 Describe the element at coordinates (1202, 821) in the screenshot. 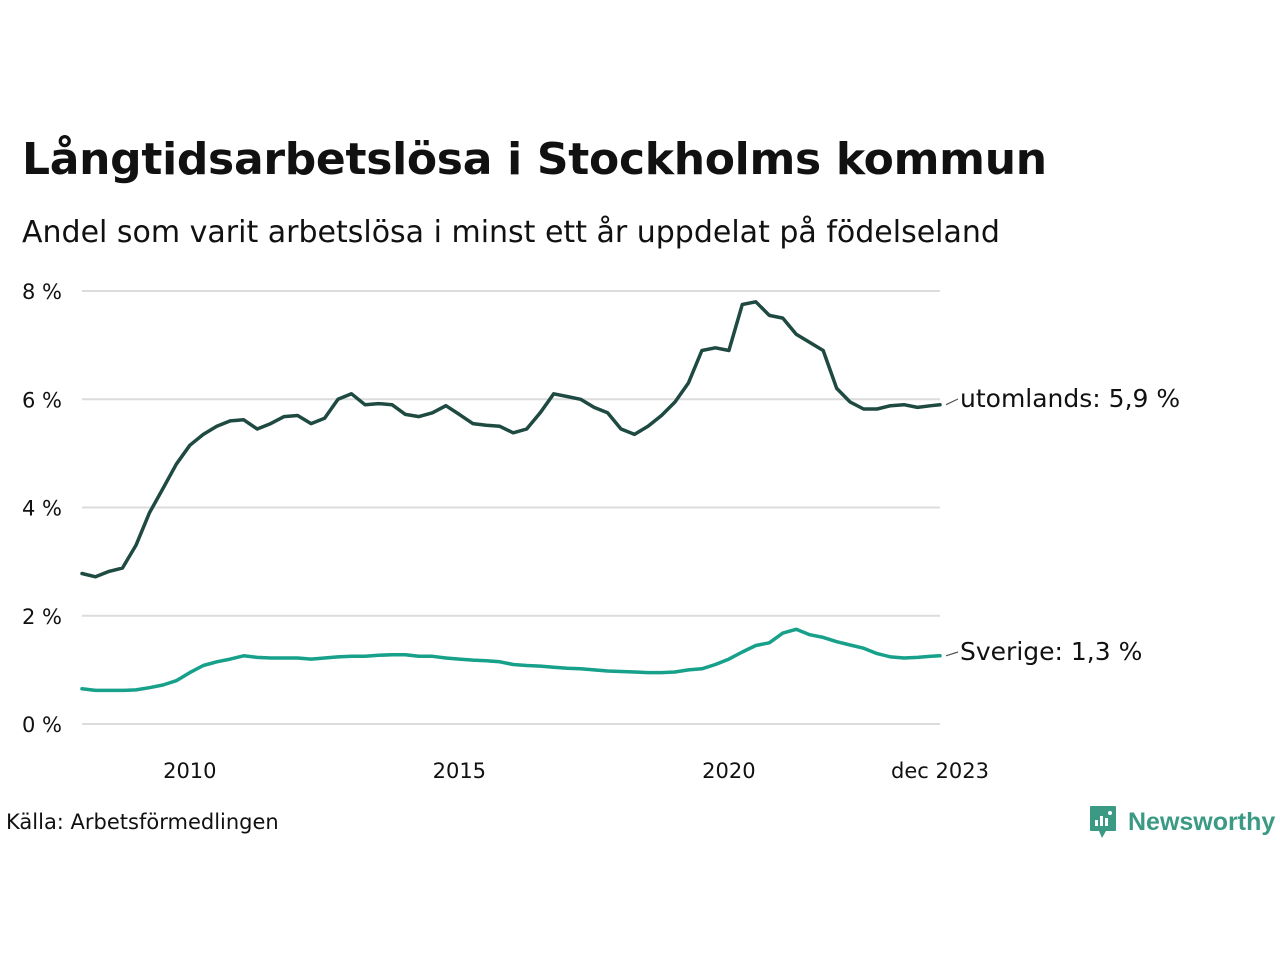

I see `brand-name: Newsworthy` at that location.